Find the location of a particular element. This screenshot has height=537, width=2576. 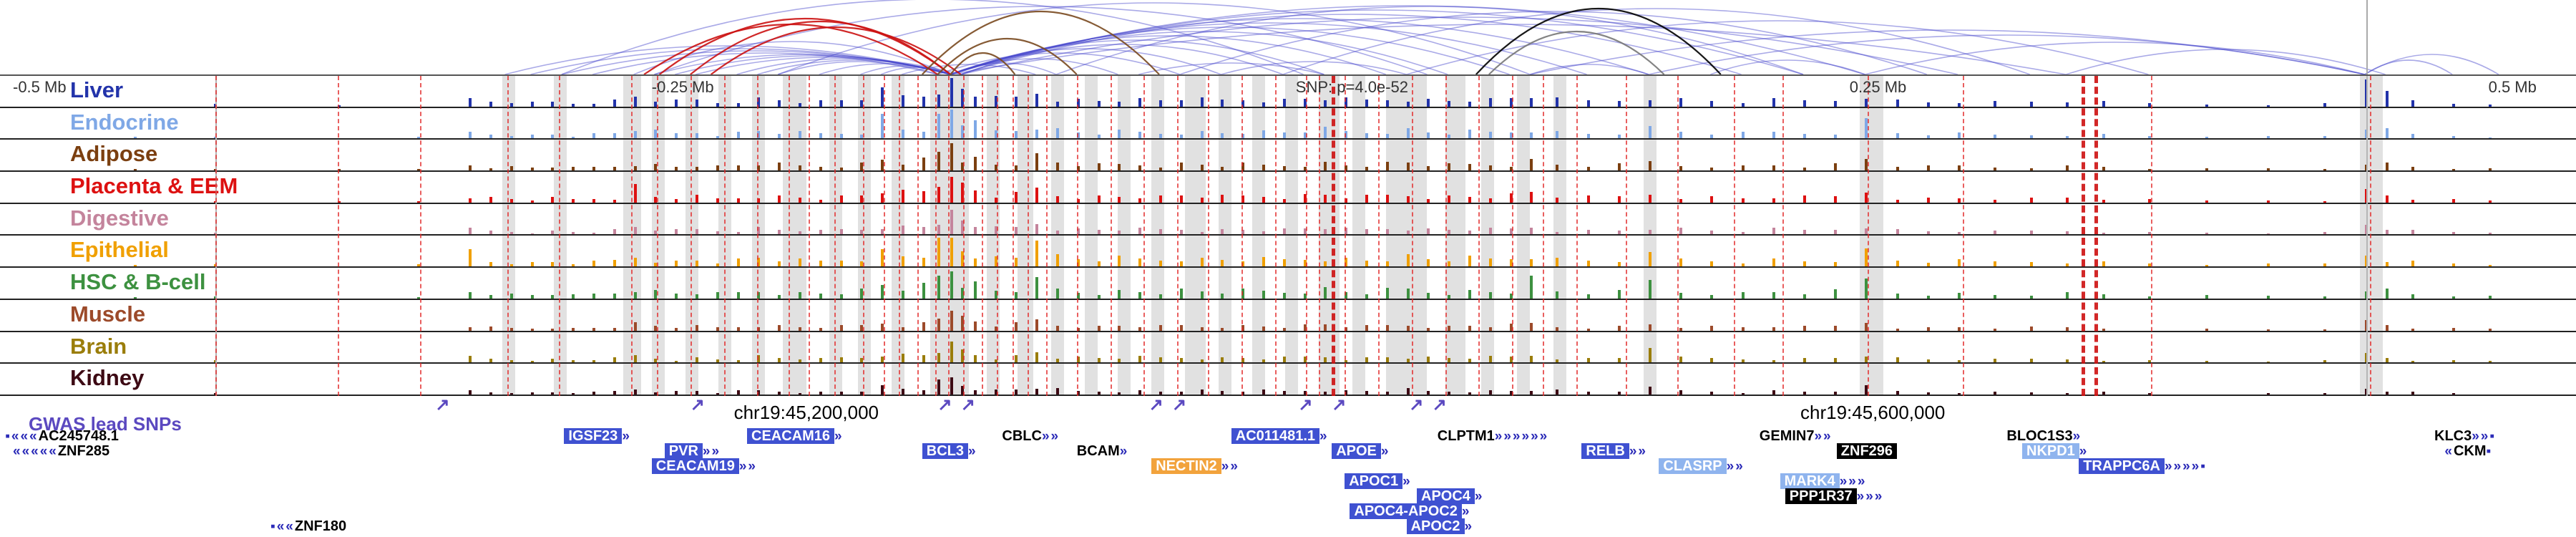

gene-mark4: MARK4»»» is located at coordinates (1823, 481).